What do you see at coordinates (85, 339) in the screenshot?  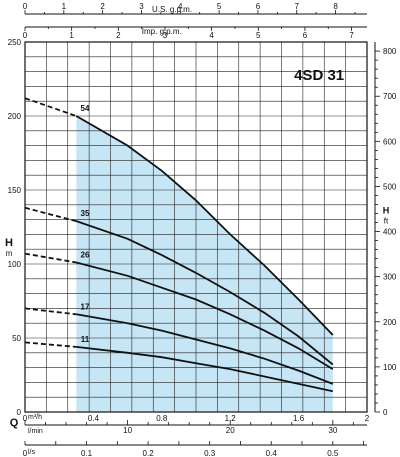 I see `curve-label-11: 11` at bounding box center [85, 339].